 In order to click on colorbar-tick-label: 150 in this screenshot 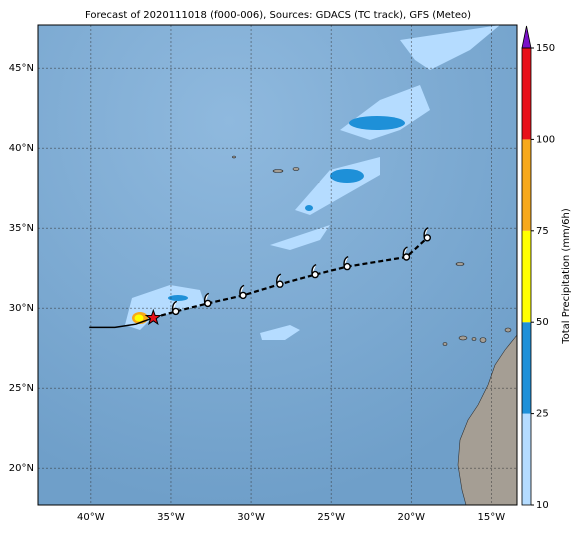, I will do `click(545, 48)`.